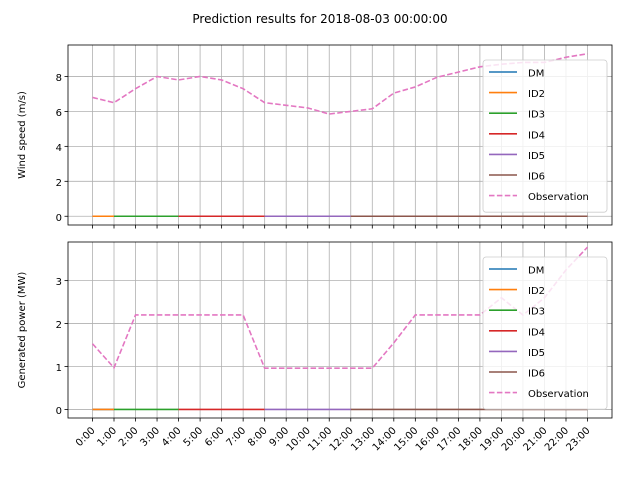 The height and width of the screenshot is (480, 640). Describe the element at coordinates (22, 135) in the screenshot. I see `y-axis-label: Wind speed (m/s)` at that location.